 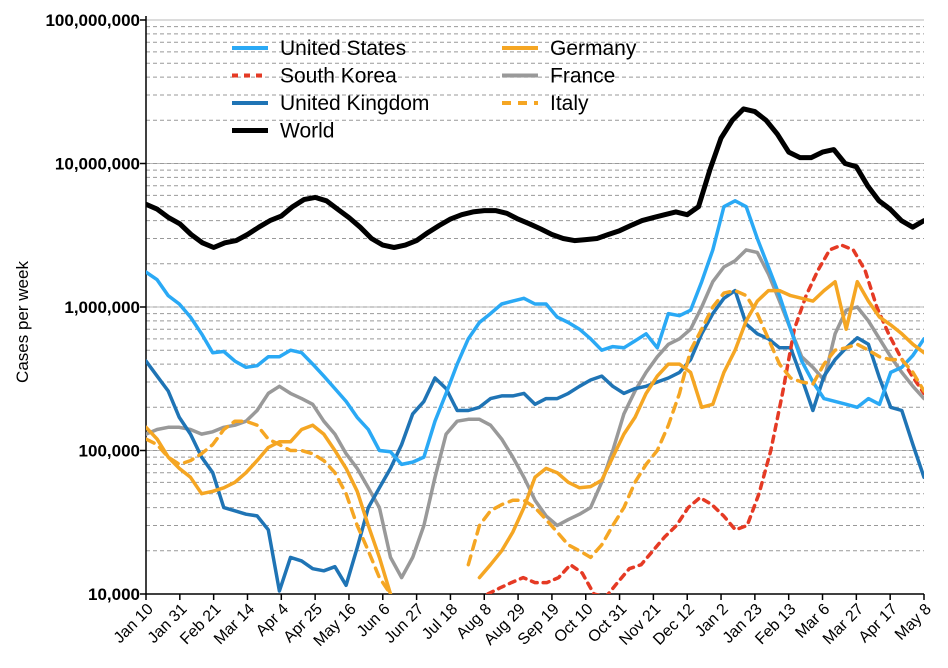 What do you see at coordinates (440, 622) in the screenshot?
I see `x-tick-label: Jul 18` at bounding box center [440, 622].